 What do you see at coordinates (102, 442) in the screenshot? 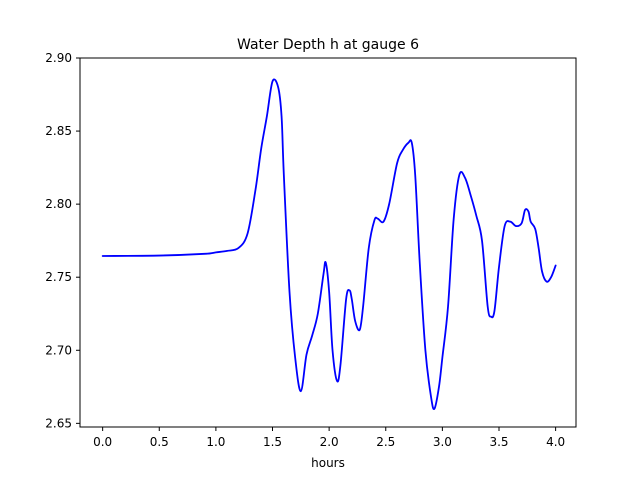
I see `x-tick-label: 0.0` at bounding box center [102, 442].